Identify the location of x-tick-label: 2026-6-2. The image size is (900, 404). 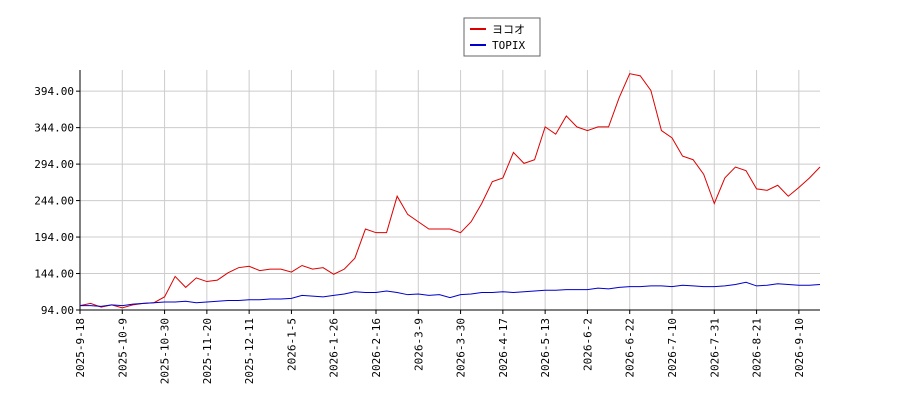
(587, 344).